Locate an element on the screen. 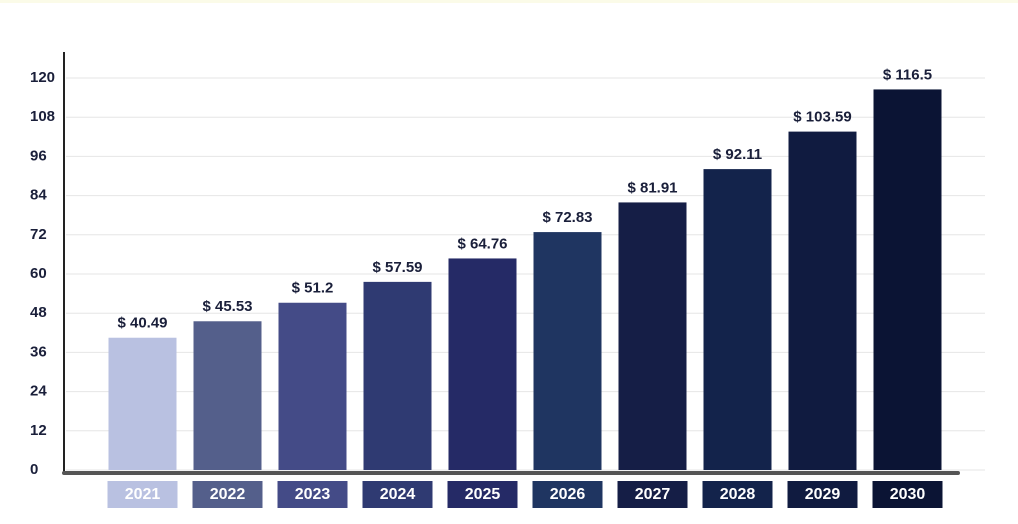  x-tick-label: 2023 is located at coordinates (313, 494).